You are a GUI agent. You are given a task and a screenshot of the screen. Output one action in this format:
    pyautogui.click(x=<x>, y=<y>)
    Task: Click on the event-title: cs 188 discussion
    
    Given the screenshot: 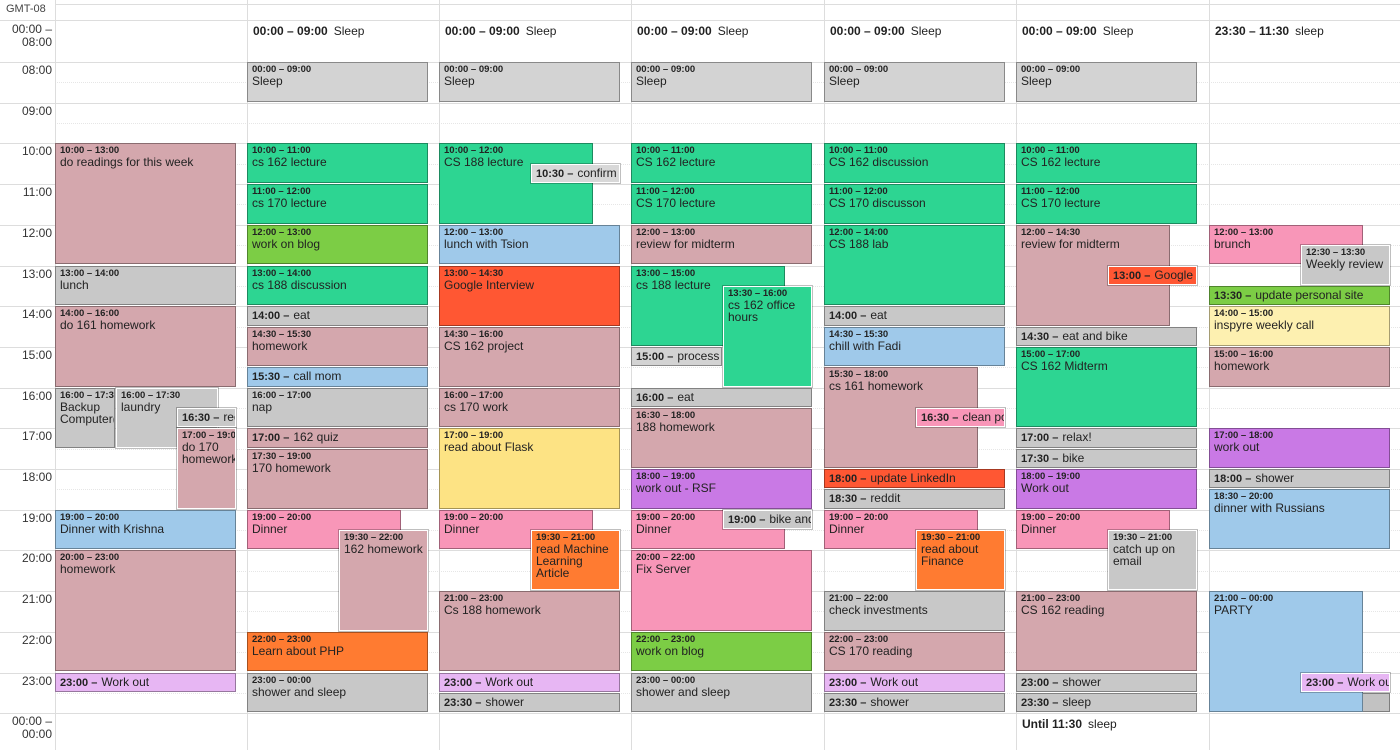 What is the action you would take?
    pyautogui.click(x=299, y=284)
    